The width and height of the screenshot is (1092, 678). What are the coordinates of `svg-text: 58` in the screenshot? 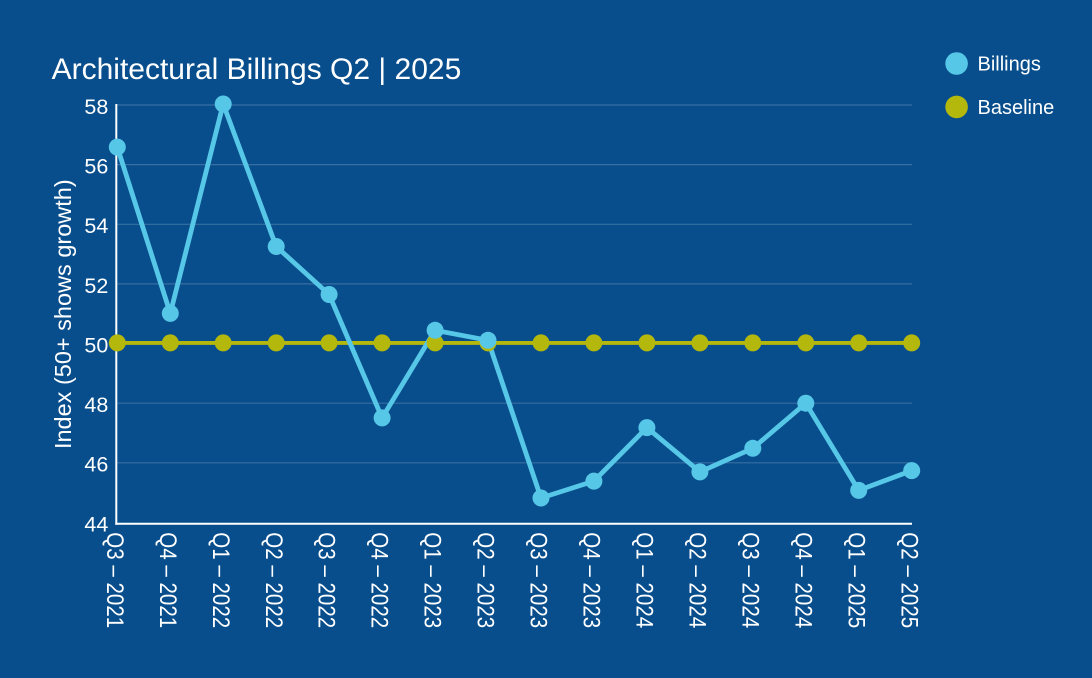 It's located at (96, 107).